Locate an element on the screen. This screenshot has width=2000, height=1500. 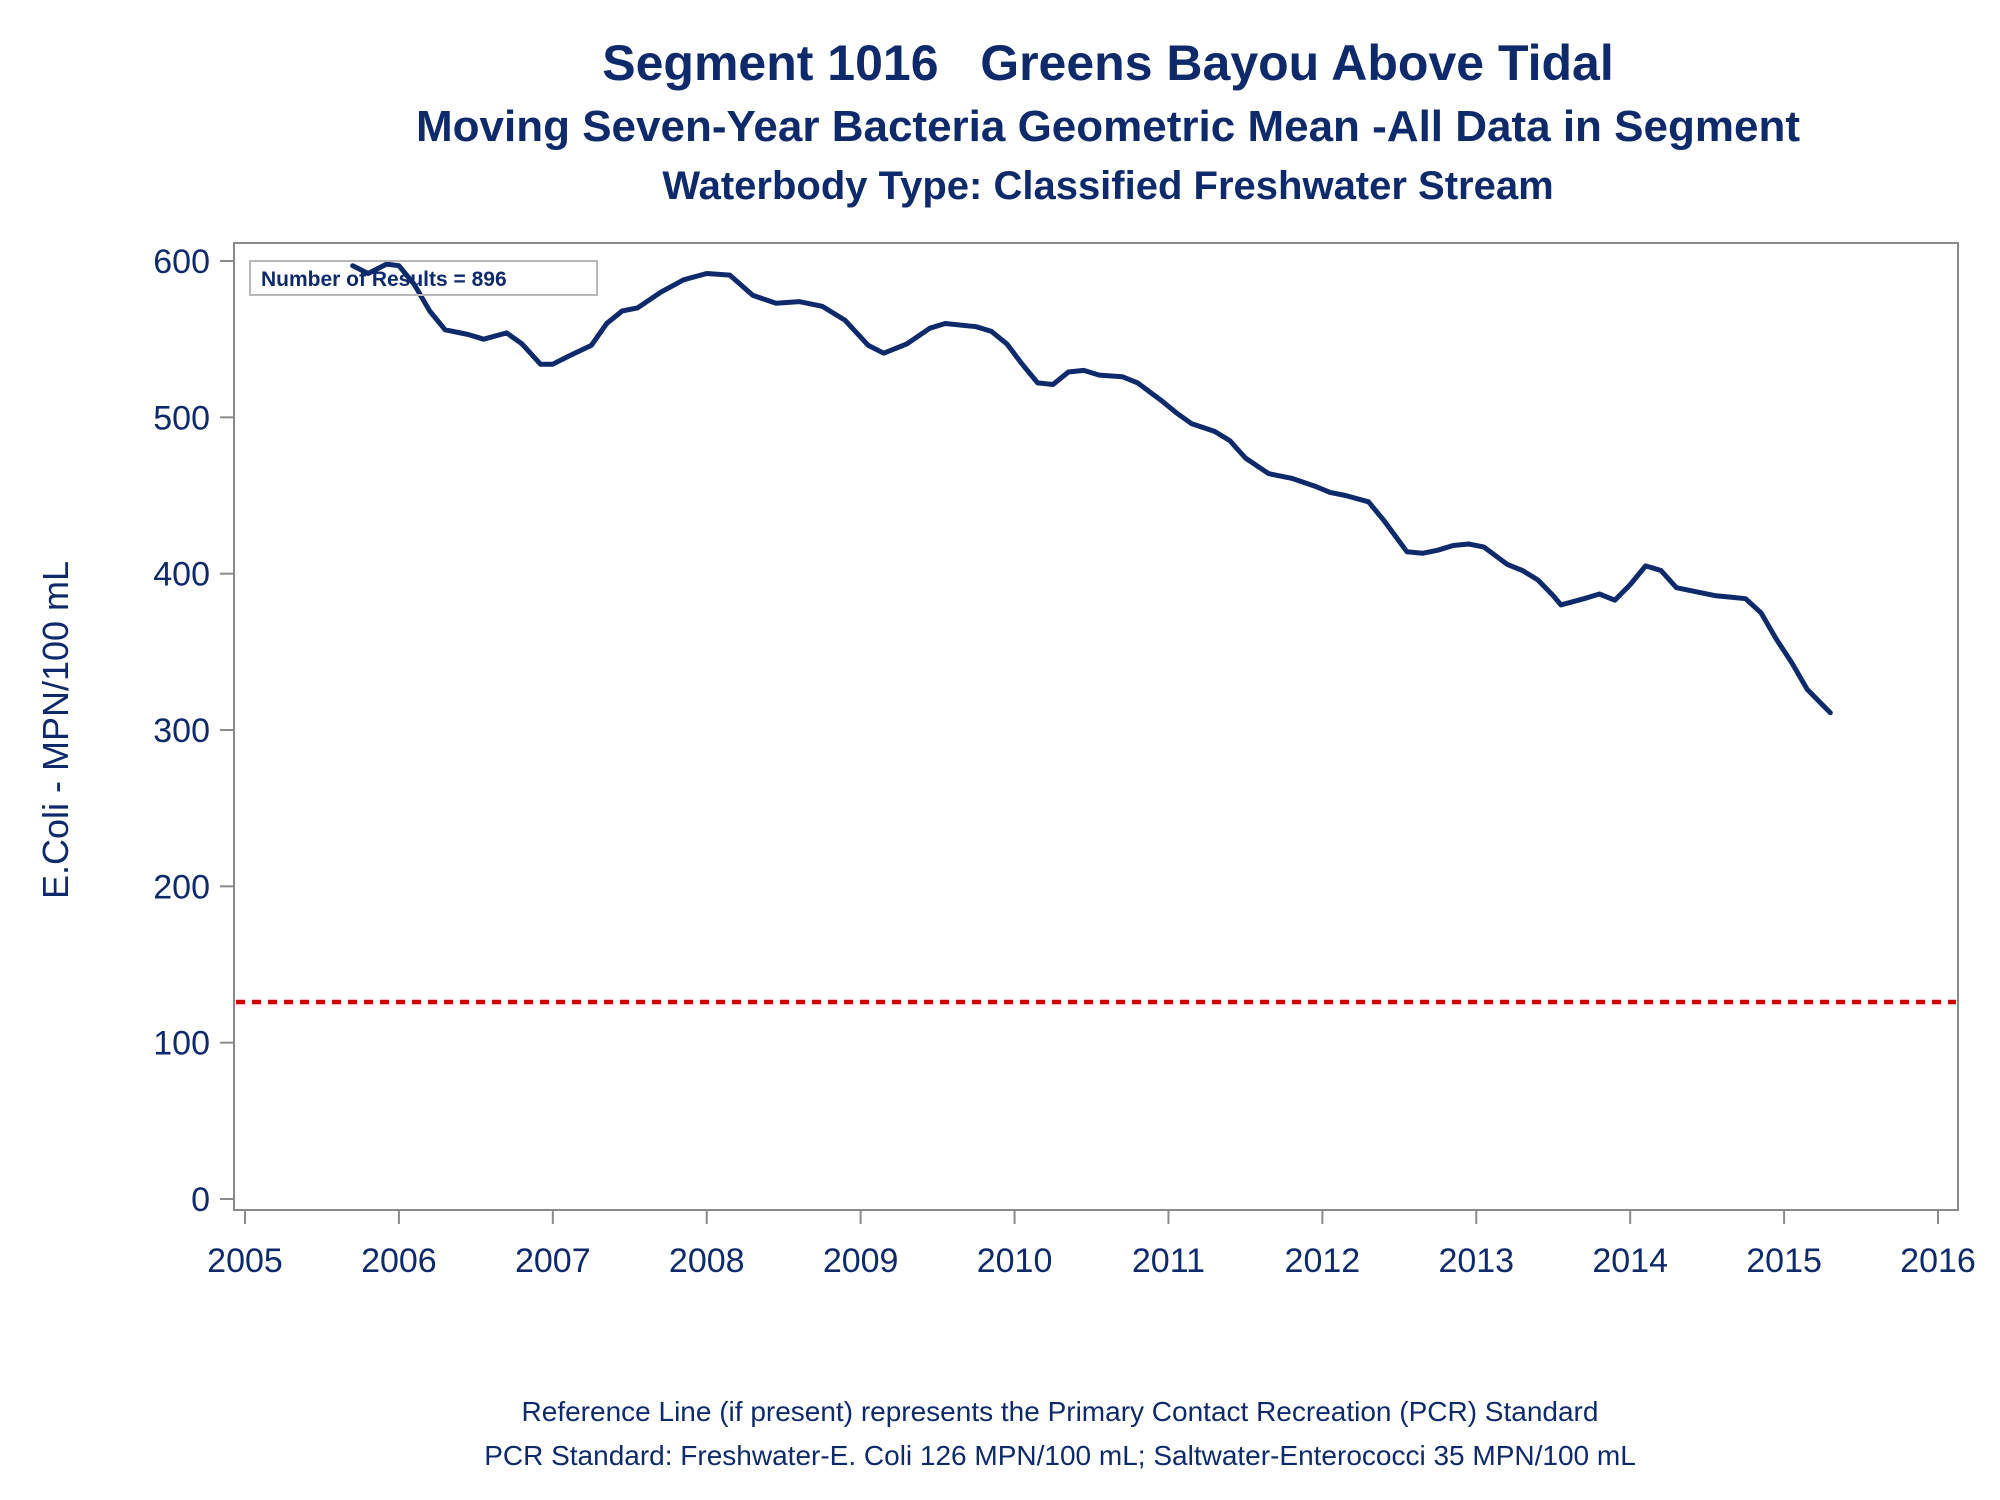
x-tick-label-2011: 2011 is located at coordinates (1168, 1261).